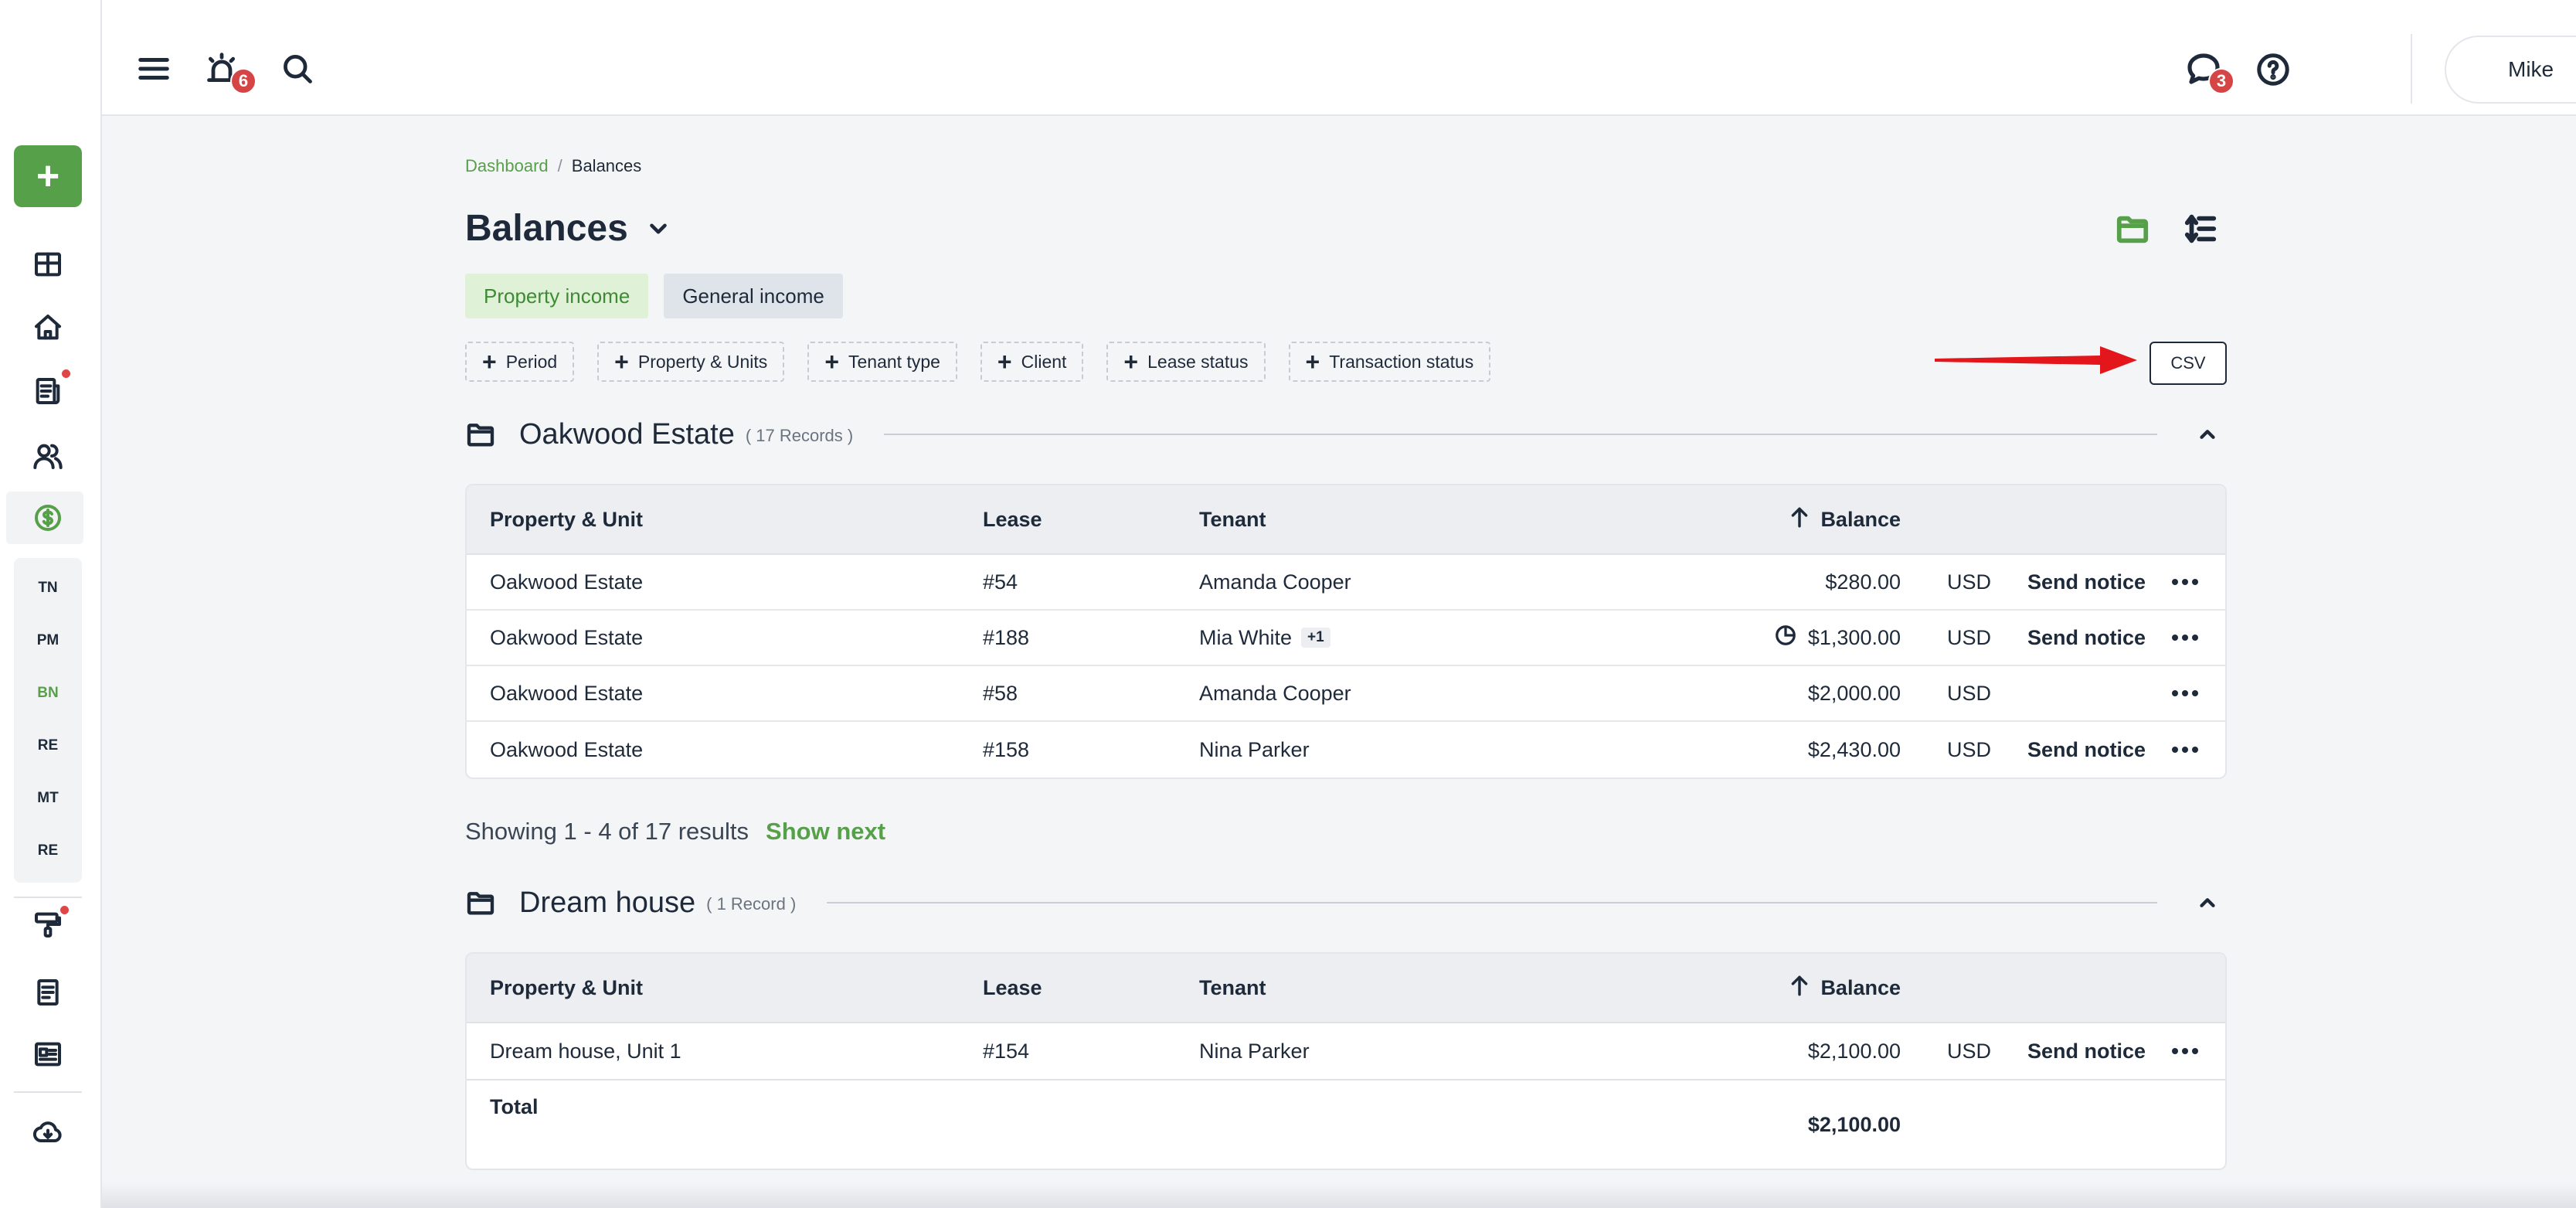  What do you see at coordinates (1401, 361) in the screenshot?
I see `filter-label: Transaction status` at bounding box center [1401, 361].